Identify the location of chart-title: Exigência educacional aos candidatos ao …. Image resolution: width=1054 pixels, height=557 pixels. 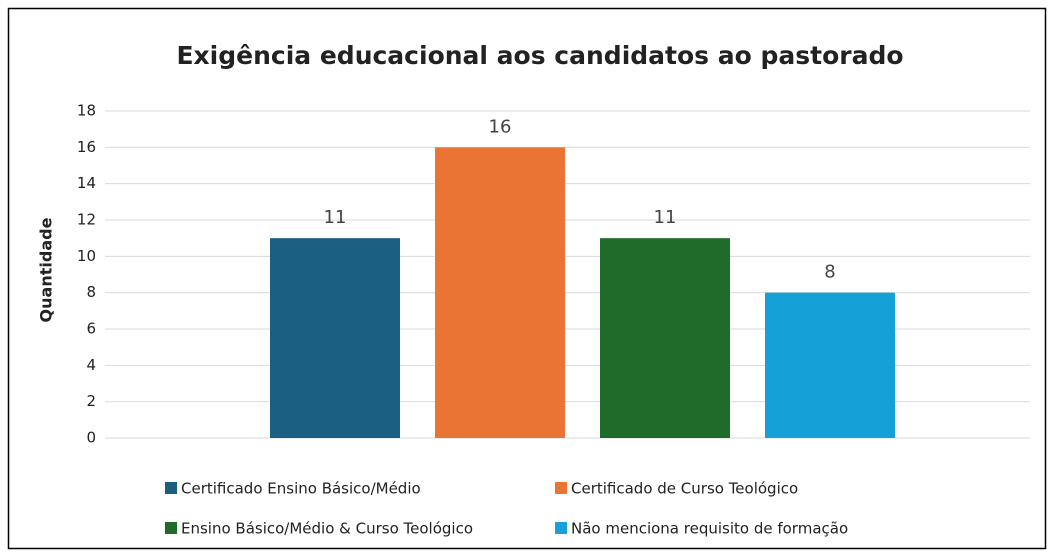
(539, 55).